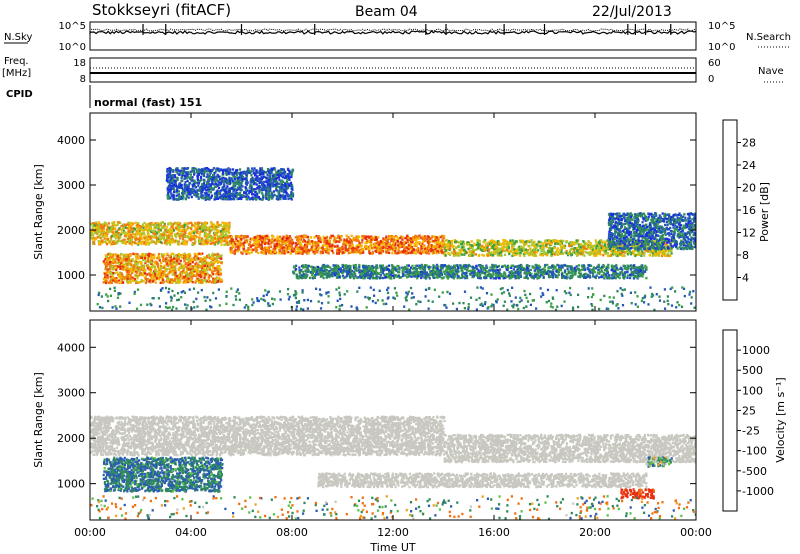  What do you see at coordinates (83, 79) in the screenshot?
I see `freq-left-tick-bottom: 8` at bounding box center [83, 79].